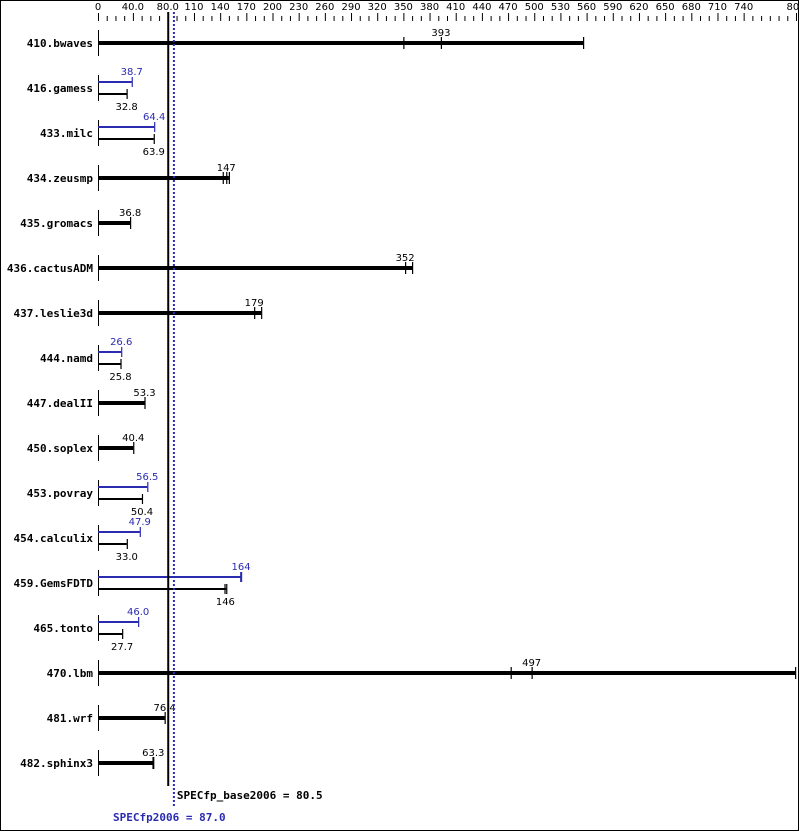  What do you see at coordinates (54, 583) in the screenshot?
I see `benchmark-label: 459.GemsFDTD` at bounding box center [54, 583].